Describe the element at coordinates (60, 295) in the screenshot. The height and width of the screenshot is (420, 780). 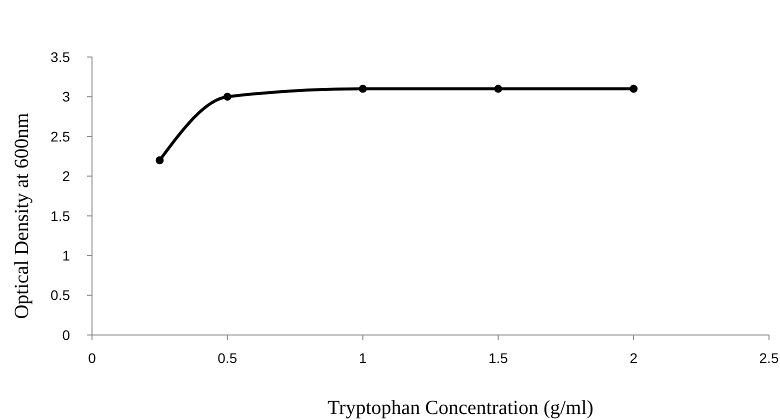
I see `y-tick-label: 0.5` at that location.